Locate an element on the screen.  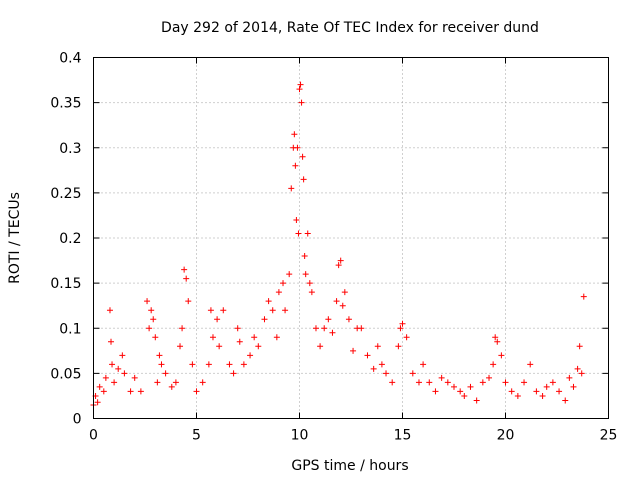
y-tick-label: 0.3 is located at coordinates (70, 149).